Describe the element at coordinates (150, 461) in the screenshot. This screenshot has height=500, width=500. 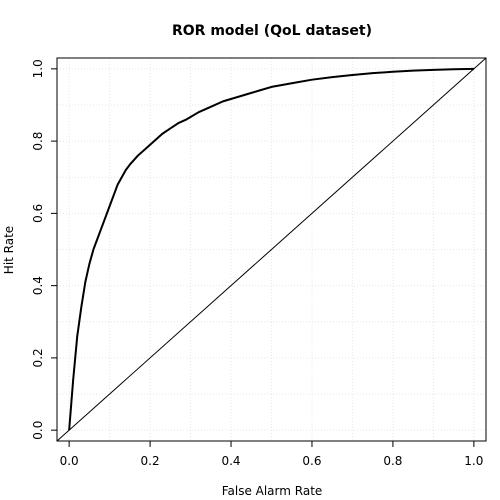
I see `x-tick-label: 0.2` at that location.